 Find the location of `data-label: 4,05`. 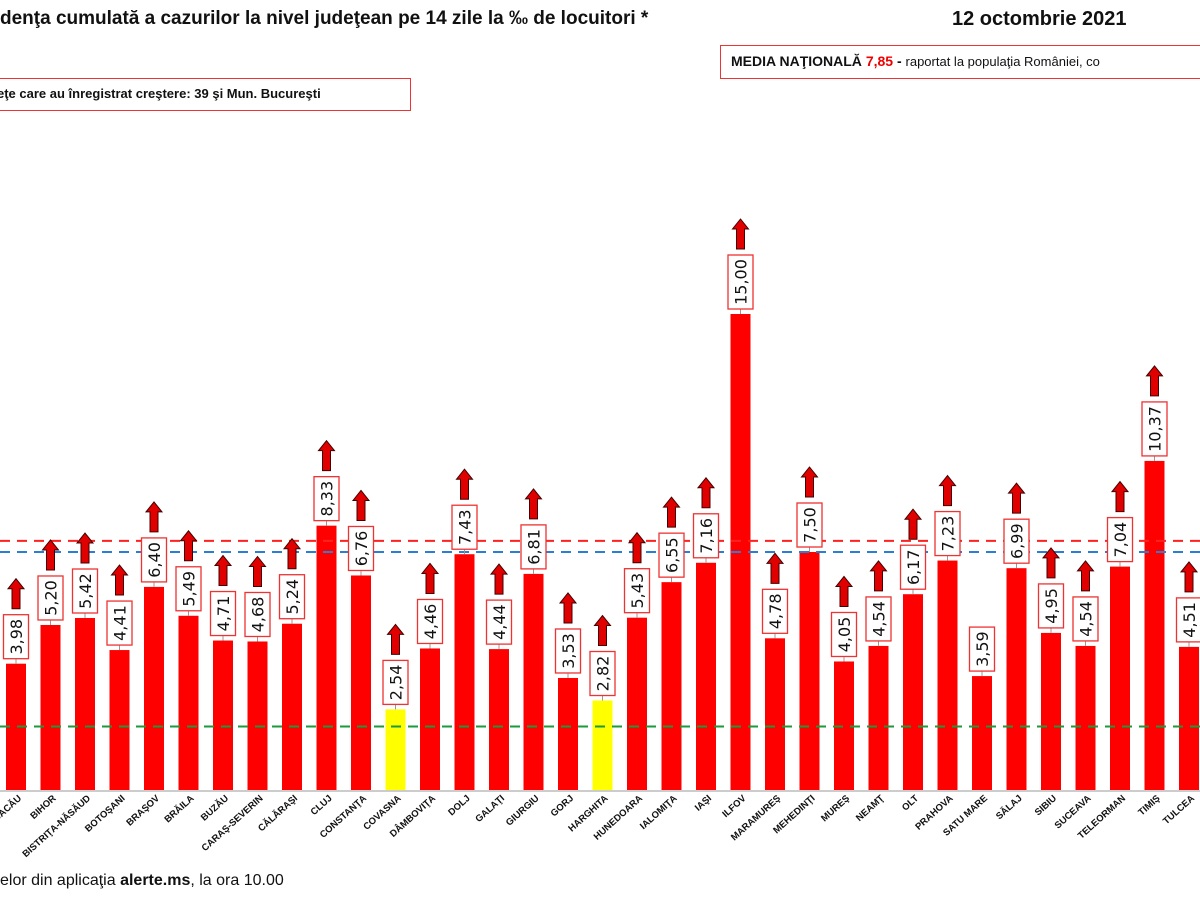

data-label: 4,05 is located at coordinates (844, 635).